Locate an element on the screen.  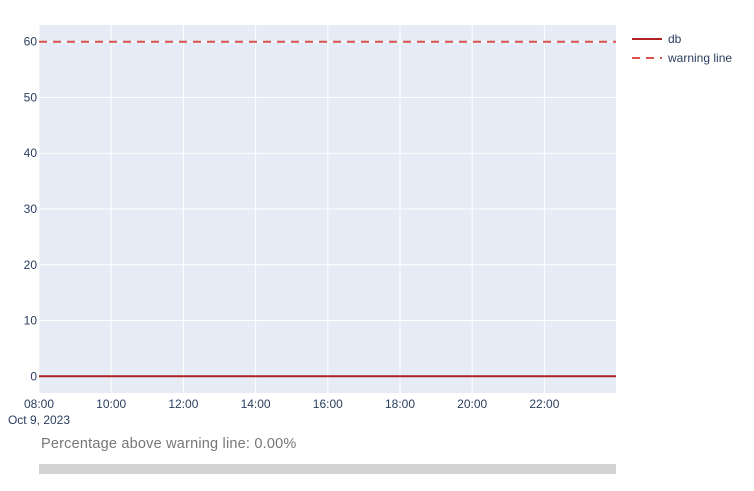
y-tick-label: 40 is located at coordinates (31, 153).